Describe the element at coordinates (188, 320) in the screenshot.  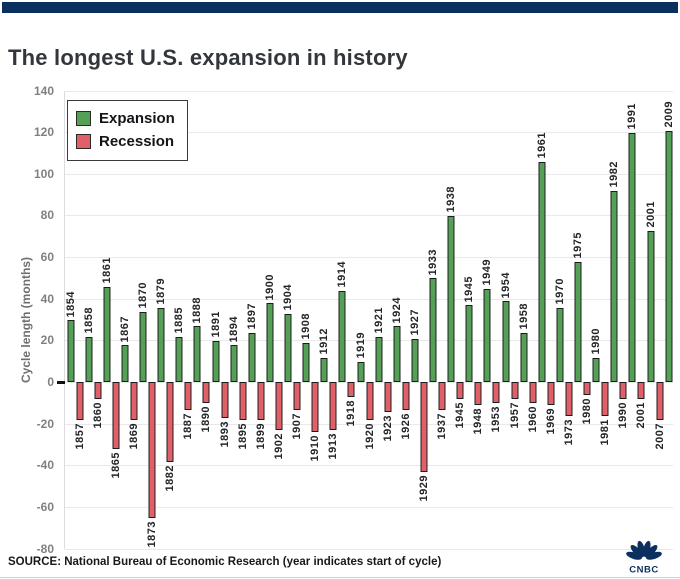
I see `bar-cell: 1887` at that location.